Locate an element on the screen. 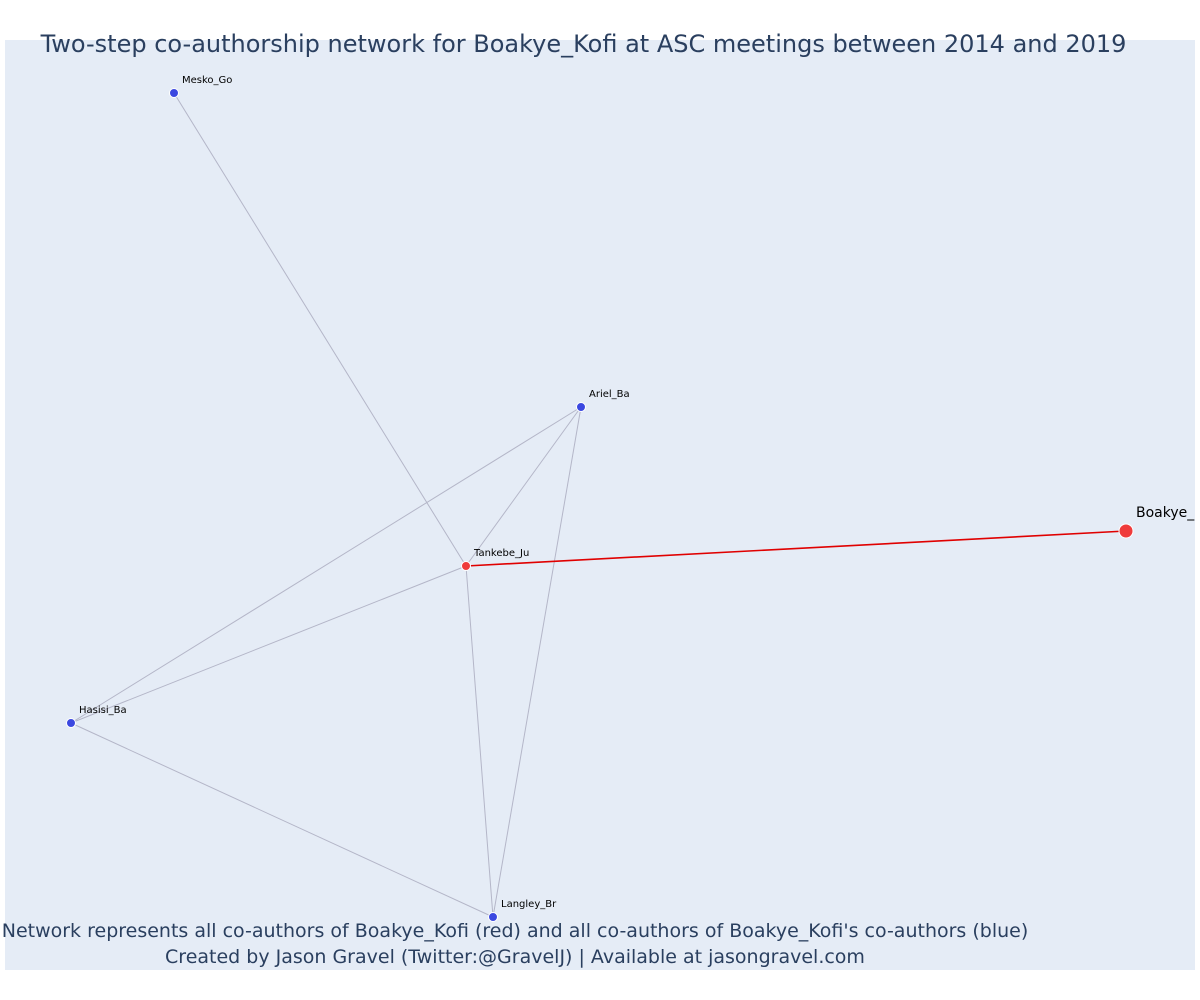 Image resolution: width=1200 pixels, height=1000 pixels. edge-mesko_go-tankebe_ju is located at coordinates (320, 329).